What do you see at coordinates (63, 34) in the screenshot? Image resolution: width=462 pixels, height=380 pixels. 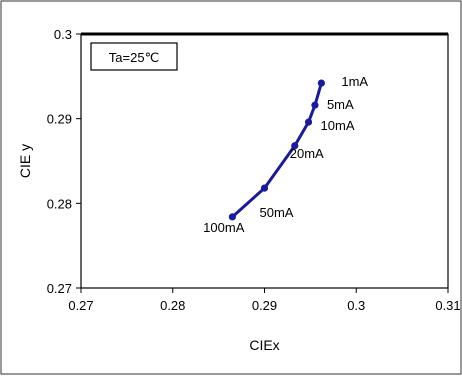 I see `y-tick-label: 0.3` at bounding box center [63, 34].